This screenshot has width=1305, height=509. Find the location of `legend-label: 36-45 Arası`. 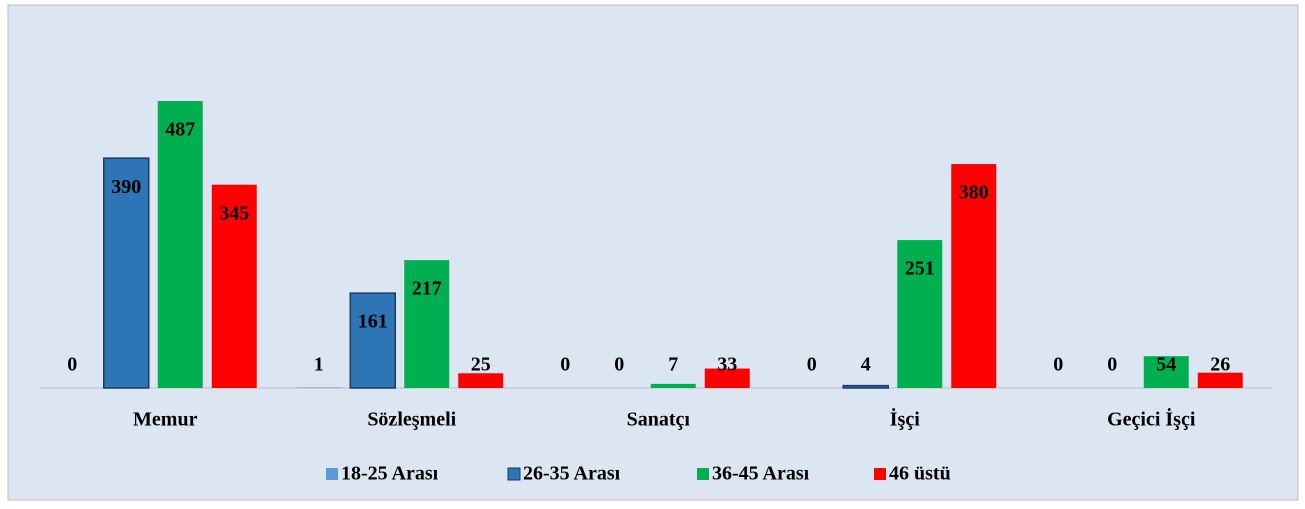

legend-label: 36-45 Arası is located at coordinates (761, 474).